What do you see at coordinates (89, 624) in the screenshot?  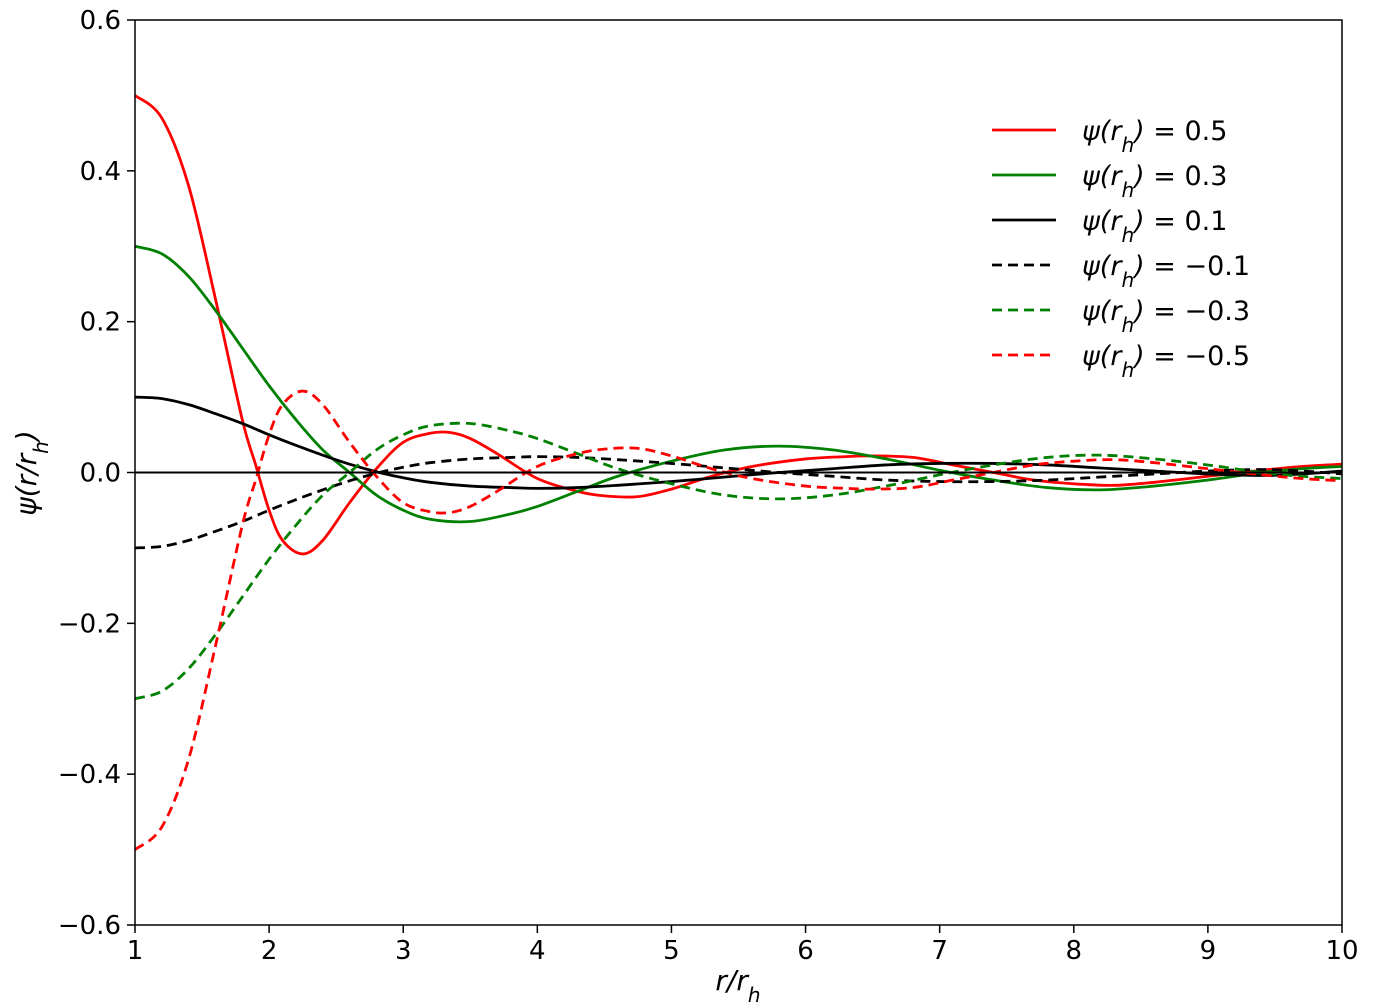 I see `y-tick-label: −0.2` at bounding box center [89, 624].